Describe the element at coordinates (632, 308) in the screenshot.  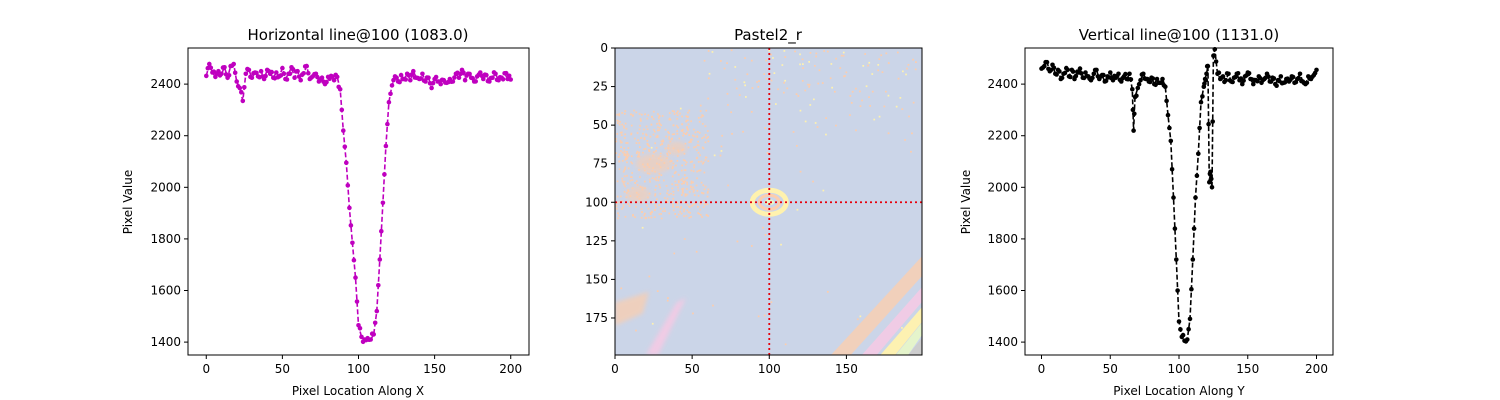
I see `heatmap-band-orange-left` at that location.